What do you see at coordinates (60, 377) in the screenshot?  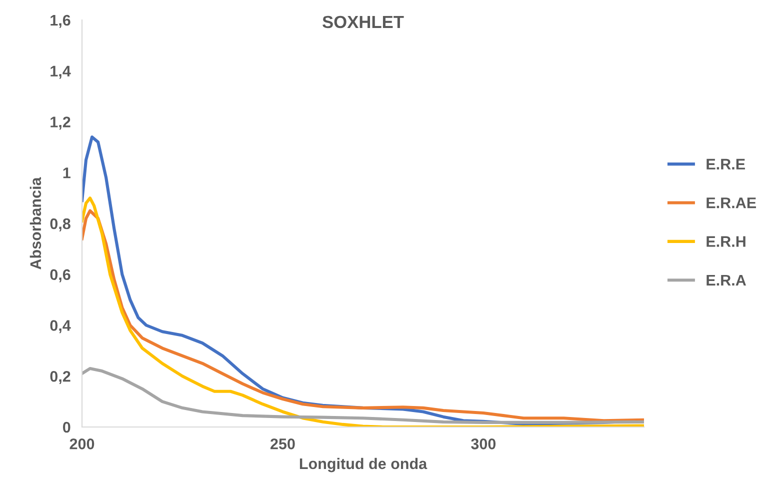 I see `y-tick-label: 0,2` at bounding box center [60, 377].